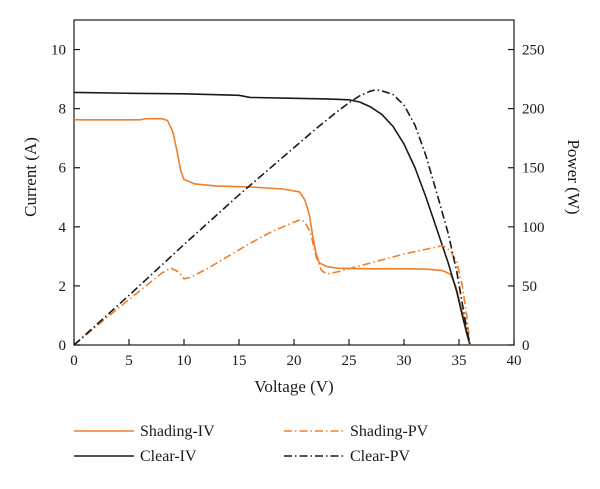 This screenshot has height=489, width=600. What do you see at coordinates (533, 110) in the screenshot?
I see `y-right-tick-label: 200` at bounding box center [533, 110].